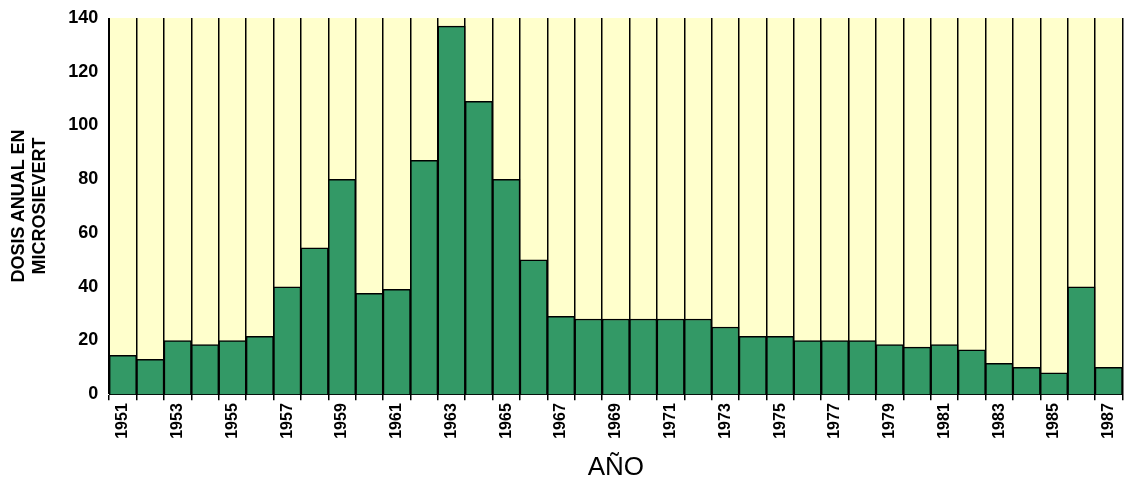 The height and width of the screenshot is (491, 1131). What do you see at coordinates (122, 421) in the screenshot?
I see `x-tick-label: 1951` at bounding box center [122, 421].